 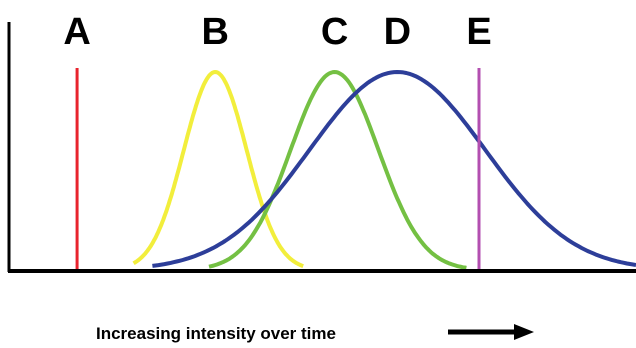 What do you see at coordinates (216, 333) in the screenshot?
I see `x-axis-label: Increasing intensity over time` at bounding box center [216, 333].